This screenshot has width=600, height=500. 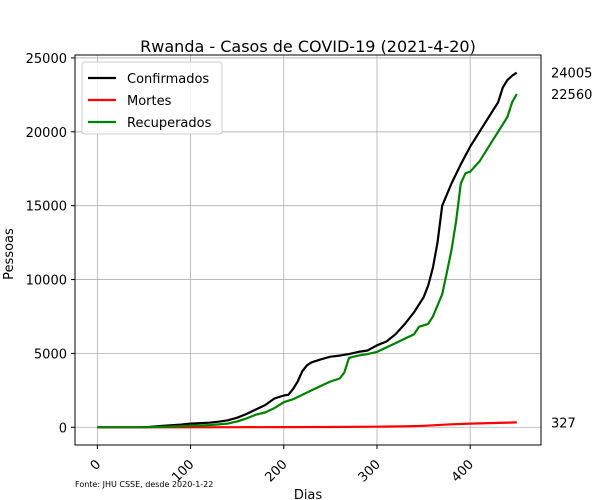 What do you see at coordinates (46, 59) in the screenshot?
I see `y-tick-label: 25000` at bounding box center [46, 59].